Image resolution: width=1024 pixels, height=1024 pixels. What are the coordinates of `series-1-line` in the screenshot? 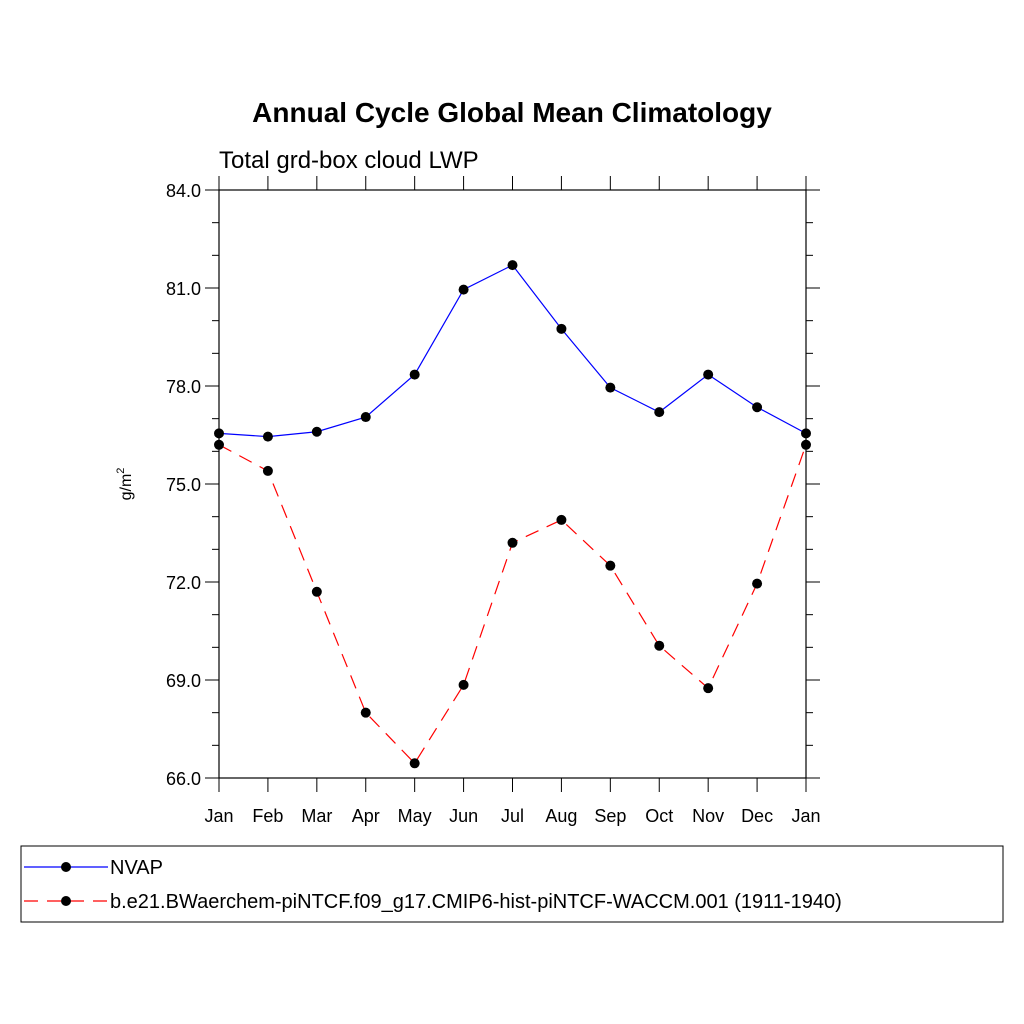 It's located at (512, 351).